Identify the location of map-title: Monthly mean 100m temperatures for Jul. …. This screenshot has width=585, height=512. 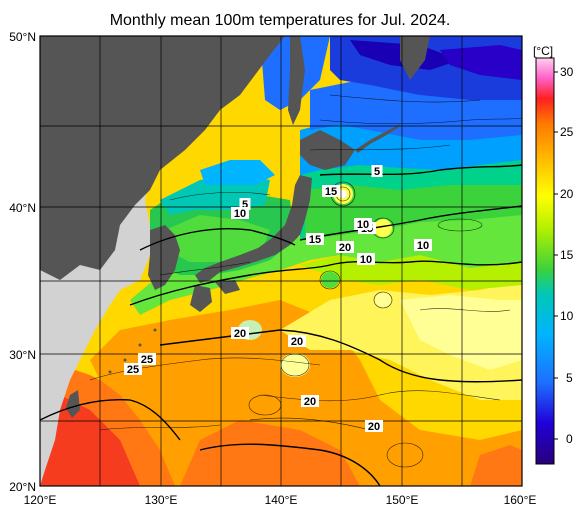
(280, 20).